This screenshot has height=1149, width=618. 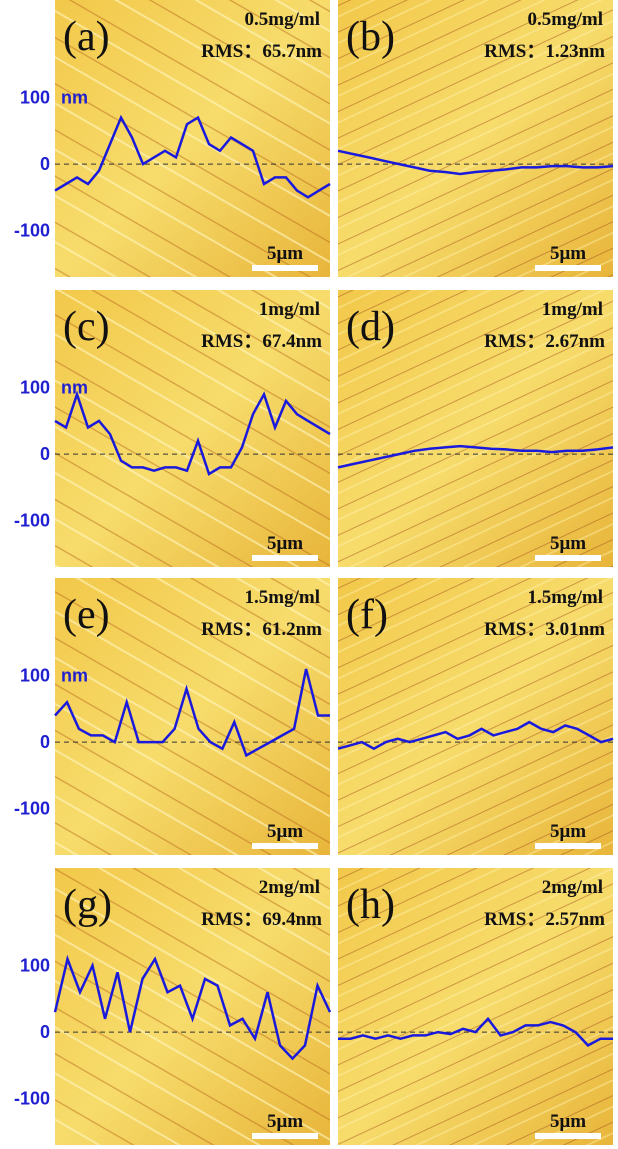 I want to click on panel-label: (d), so click(x=370, y=327).